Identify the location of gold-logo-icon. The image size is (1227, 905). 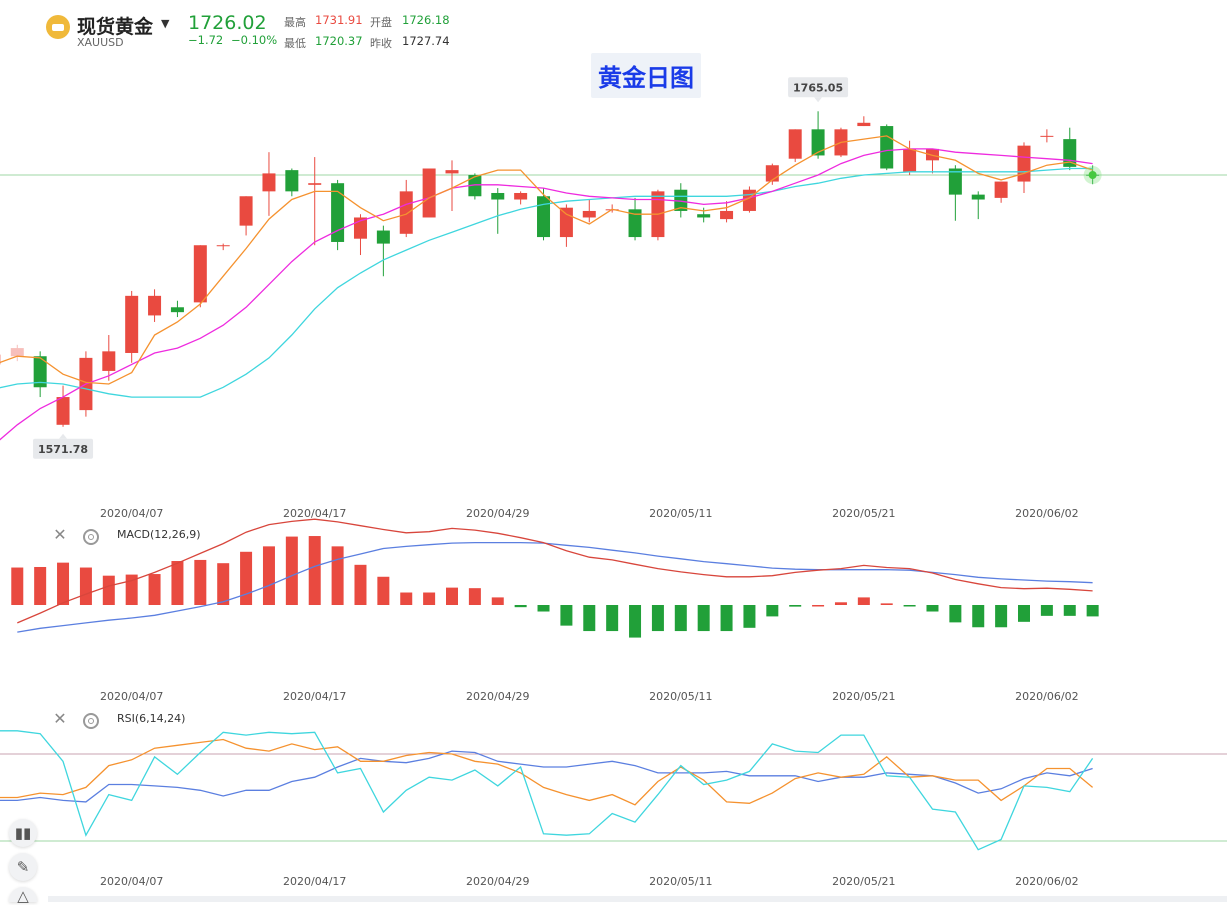
(58, 27).